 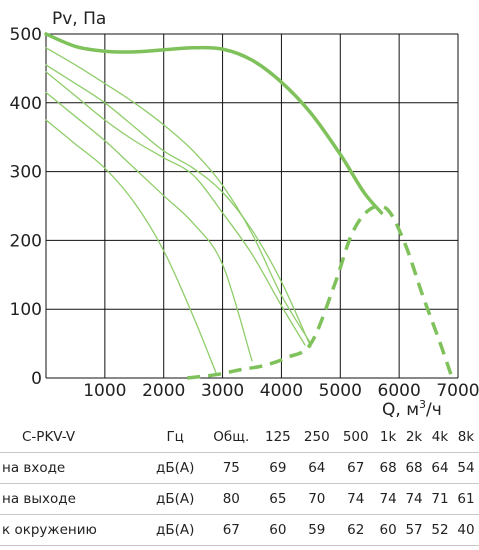 I want to click on total-header: Общ., so click(x=231, y=437).